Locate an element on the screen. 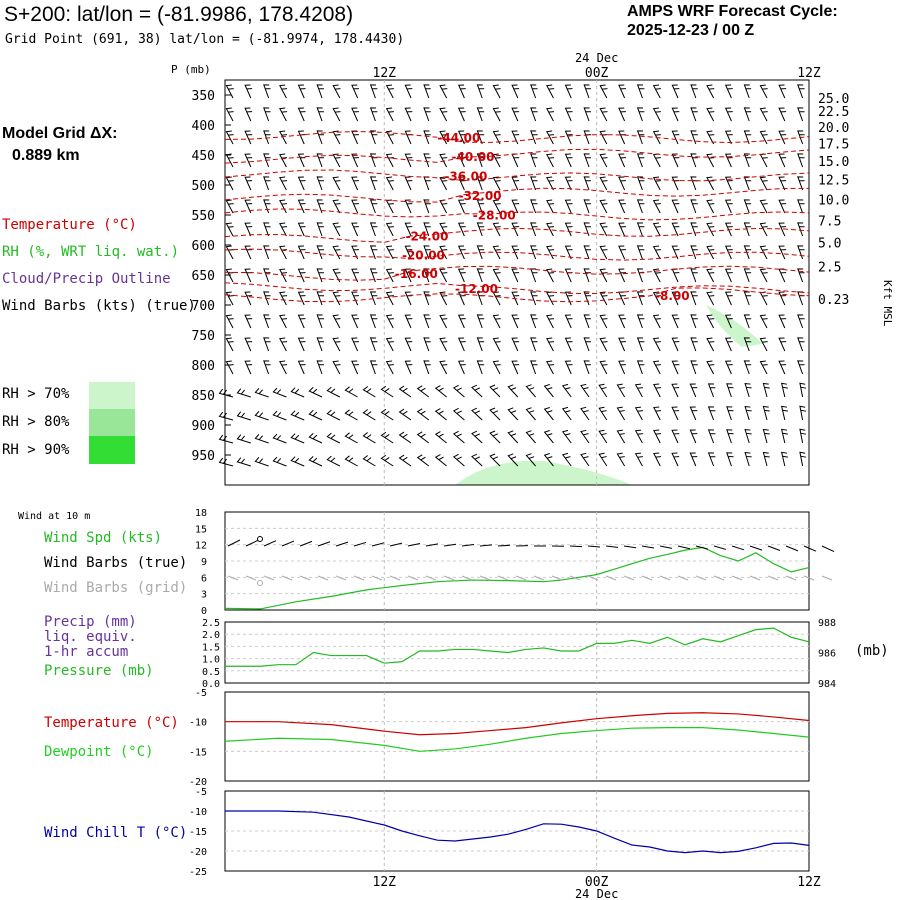 The width and height of the screenshot is (900, 900). wind-barbs-grid-label: Wind Barbs (grid) is located at coordinates (115, 588).